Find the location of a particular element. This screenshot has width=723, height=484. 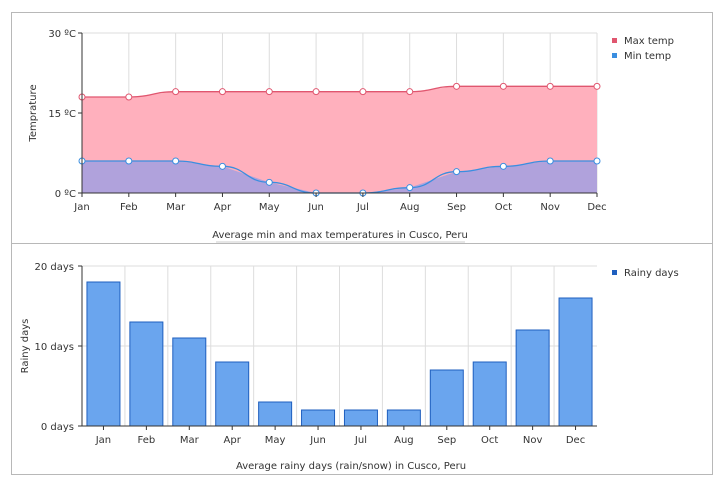

temp-x-tick-label: Oct is located at coordinates (503, 207).